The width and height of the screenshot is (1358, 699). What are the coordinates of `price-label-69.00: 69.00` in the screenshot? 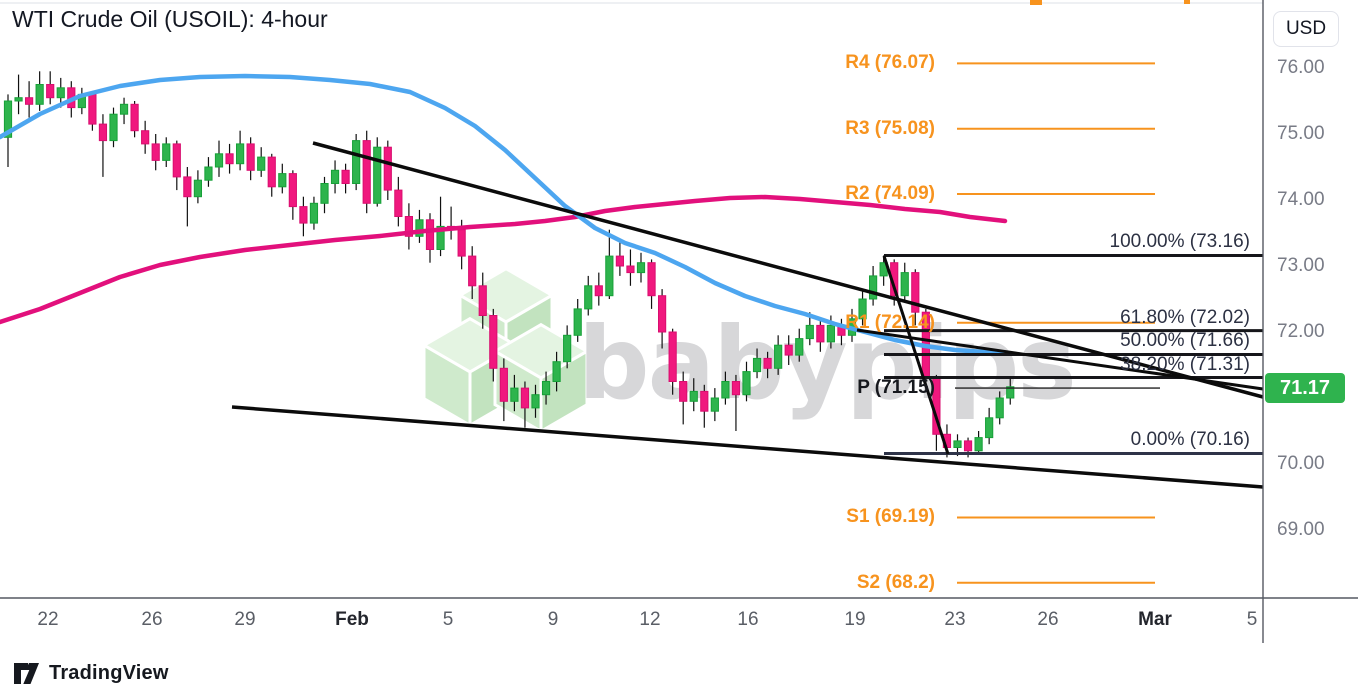 It's located at (1301, 529).